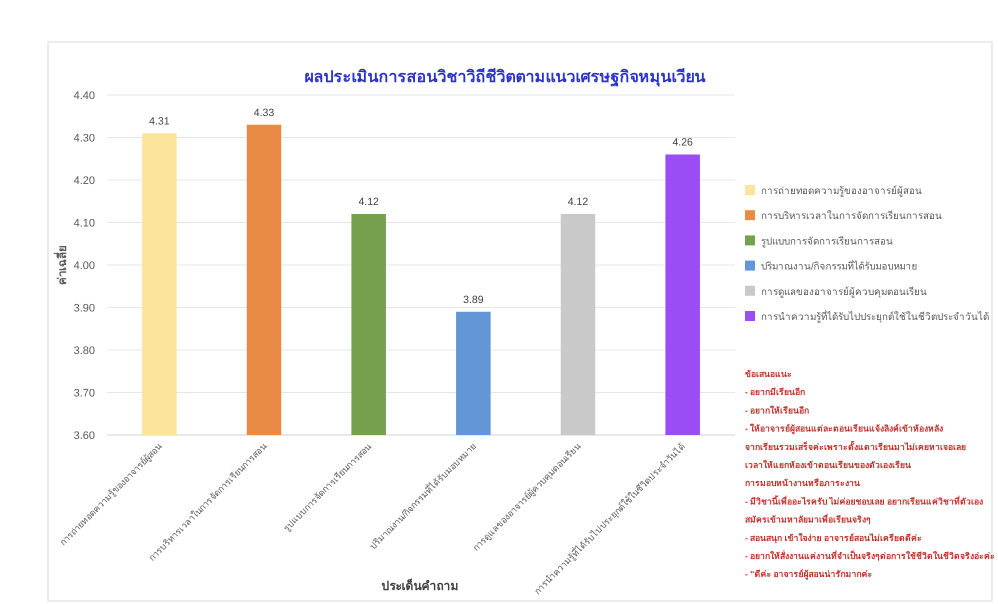  I want to click on ytick: 4.30, so click(84, 138).